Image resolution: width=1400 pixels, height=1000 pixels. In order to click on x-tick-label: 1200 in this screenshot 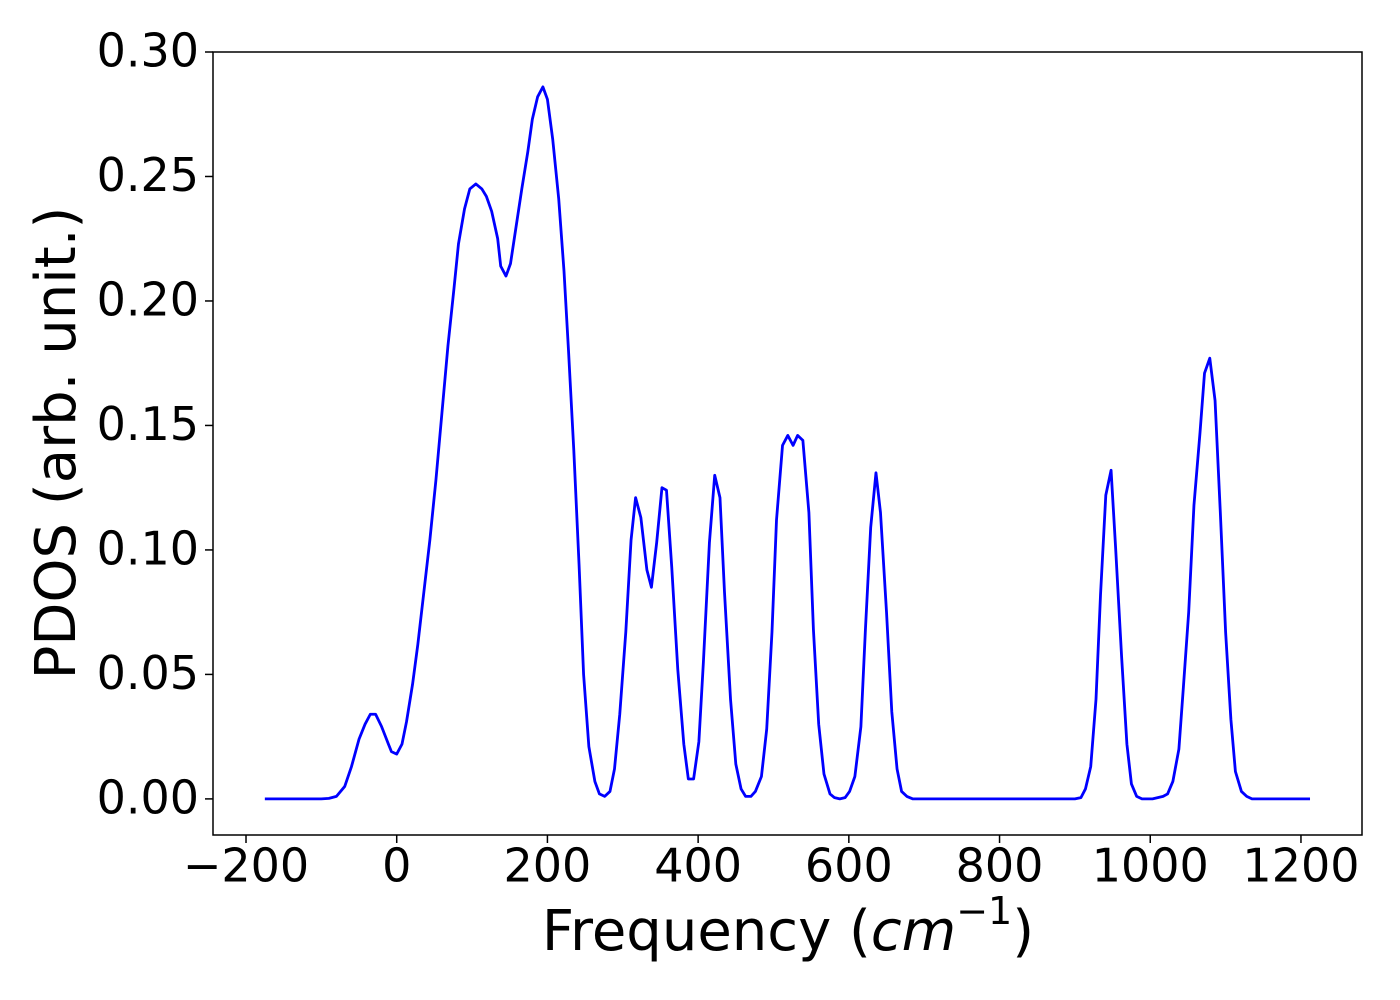, I will do `click(1300, 866)`.